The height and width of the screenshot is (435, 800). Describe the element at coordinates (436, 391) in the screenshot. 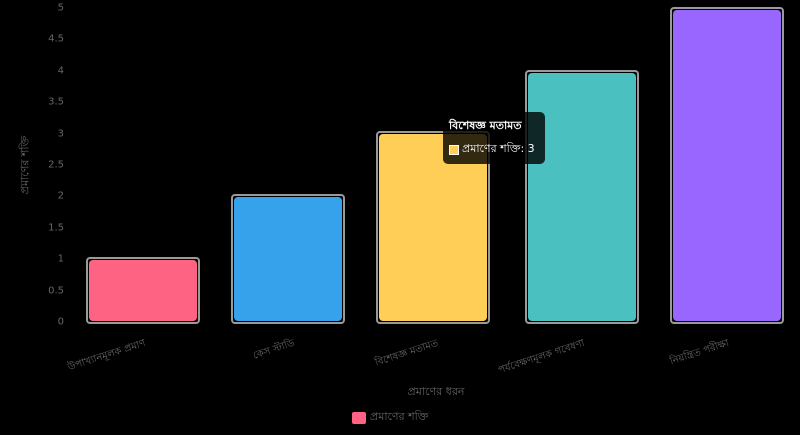

I see `x-axis-title: প্রমাণের ধরন` at that location.